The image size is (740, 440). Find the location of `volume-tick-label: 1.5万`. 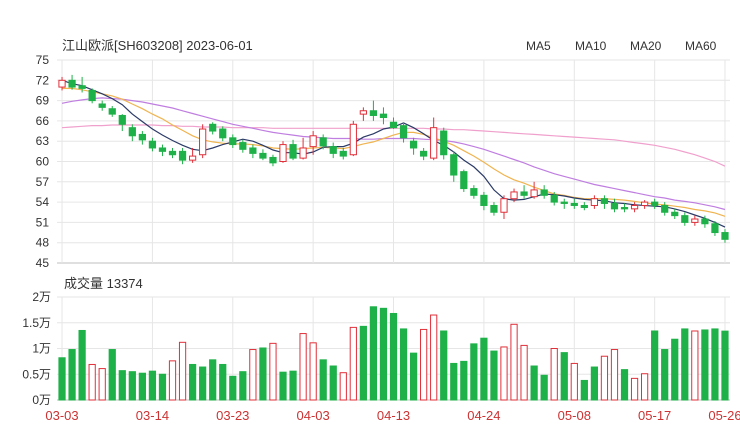

volume-tick-label: 1.5万 is located at coordinates (36, 323).